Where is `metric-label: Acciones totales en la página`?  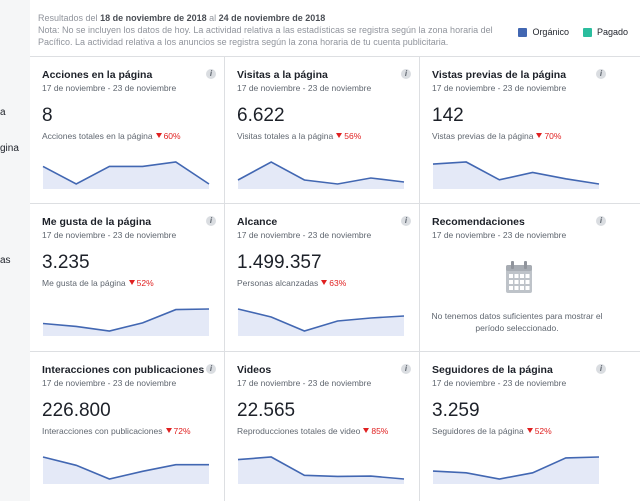
metric-label: Acciones totales en la página is located at coordinates (97, 136).